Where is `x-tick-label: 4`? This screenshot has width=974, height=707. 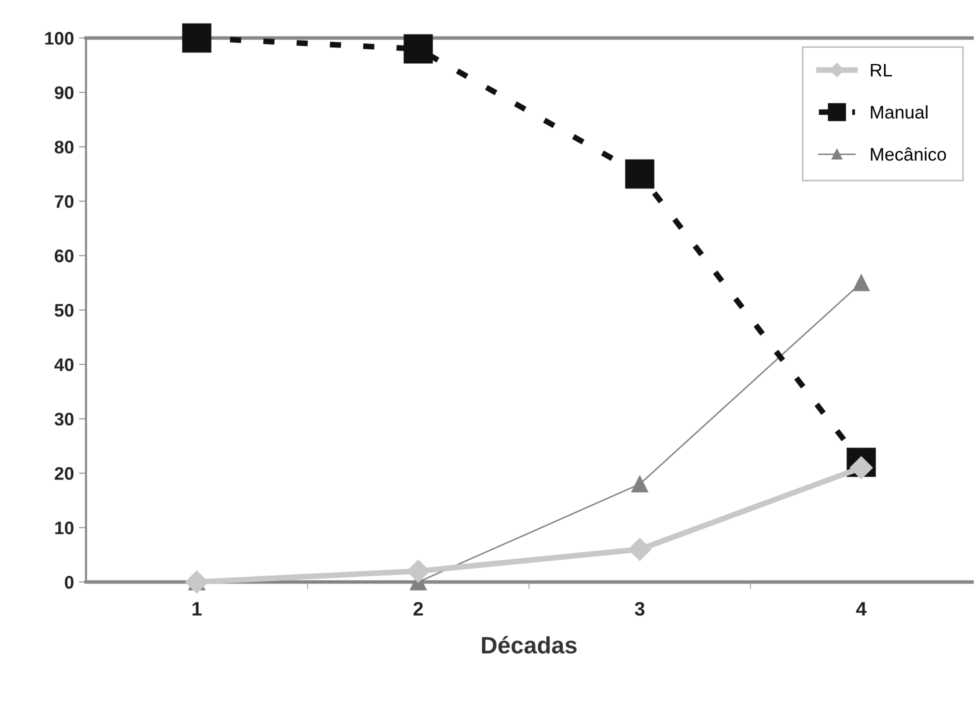 x-tick-label: 4 is located at coordinates (861, 609).